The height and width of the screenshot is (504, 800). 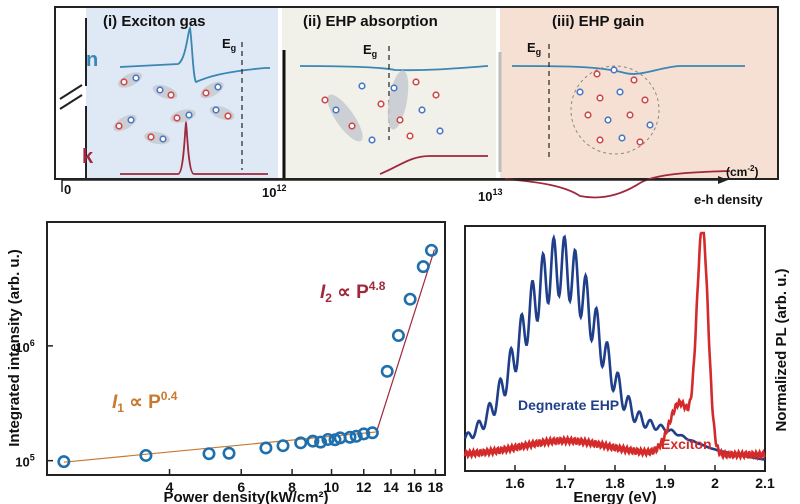 I want to click on k-label: k, so click(x=88, y=157).